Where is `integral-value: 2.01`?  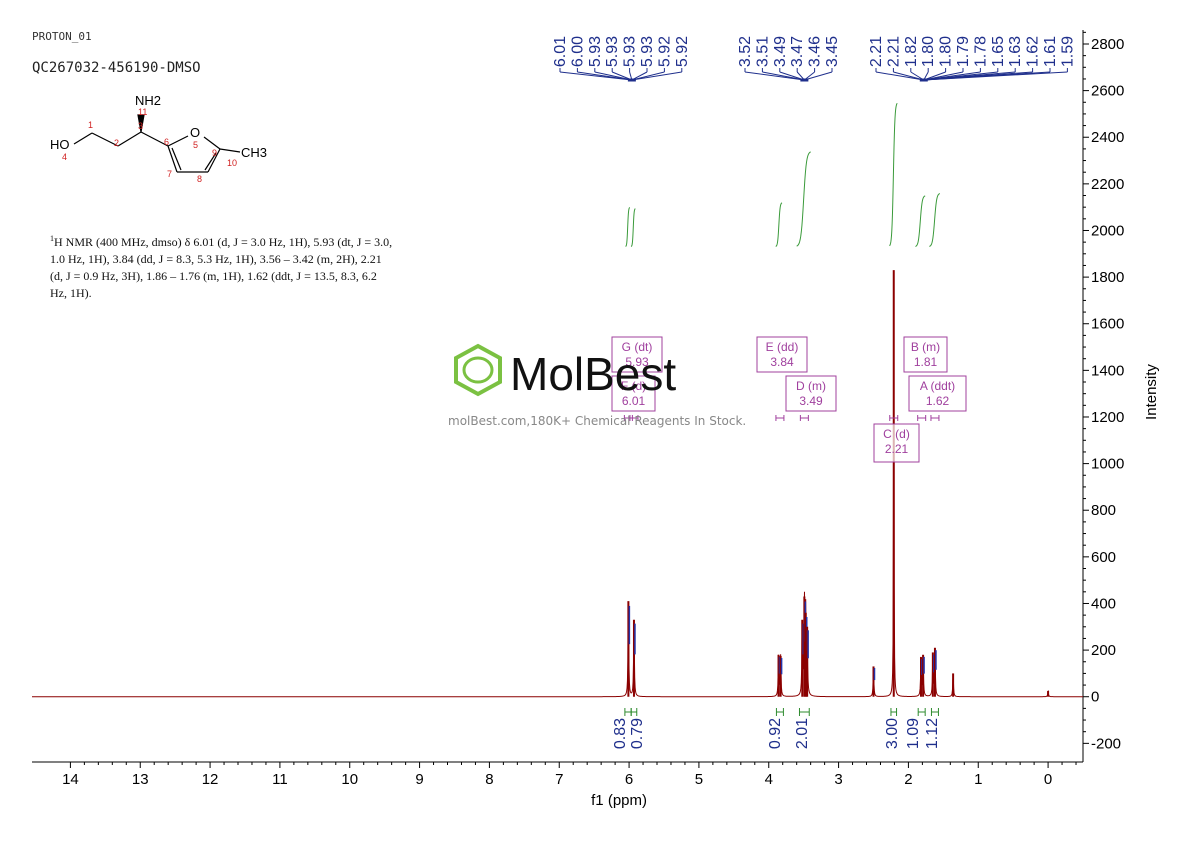
integral-value: 2.01 is located at coordinates (802, 733).